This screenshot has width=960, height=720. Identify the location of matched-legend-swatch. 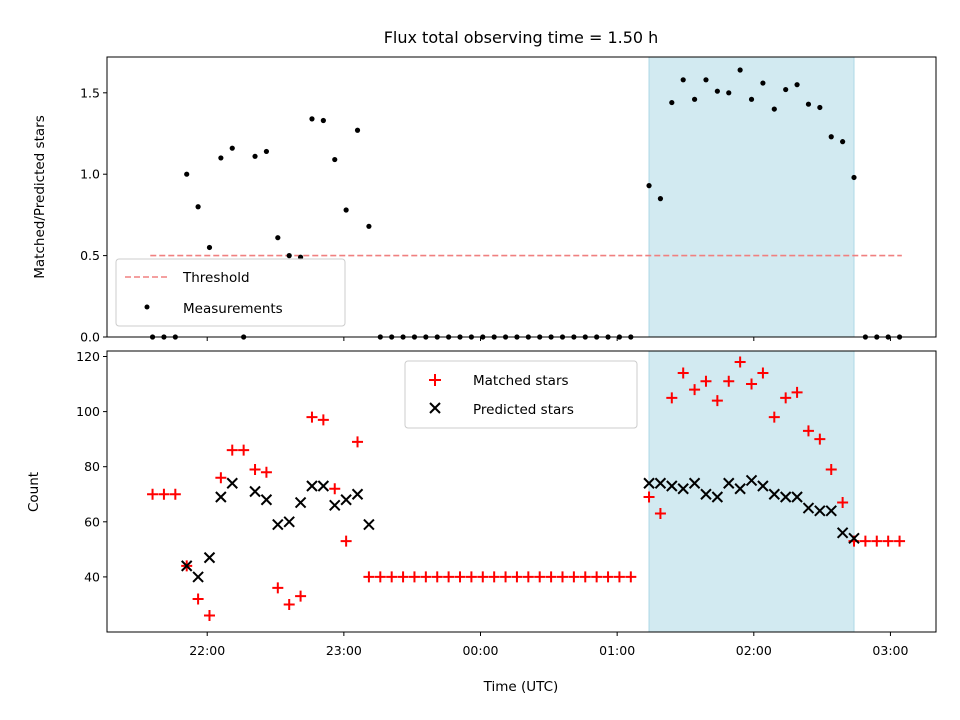
(435, 380).